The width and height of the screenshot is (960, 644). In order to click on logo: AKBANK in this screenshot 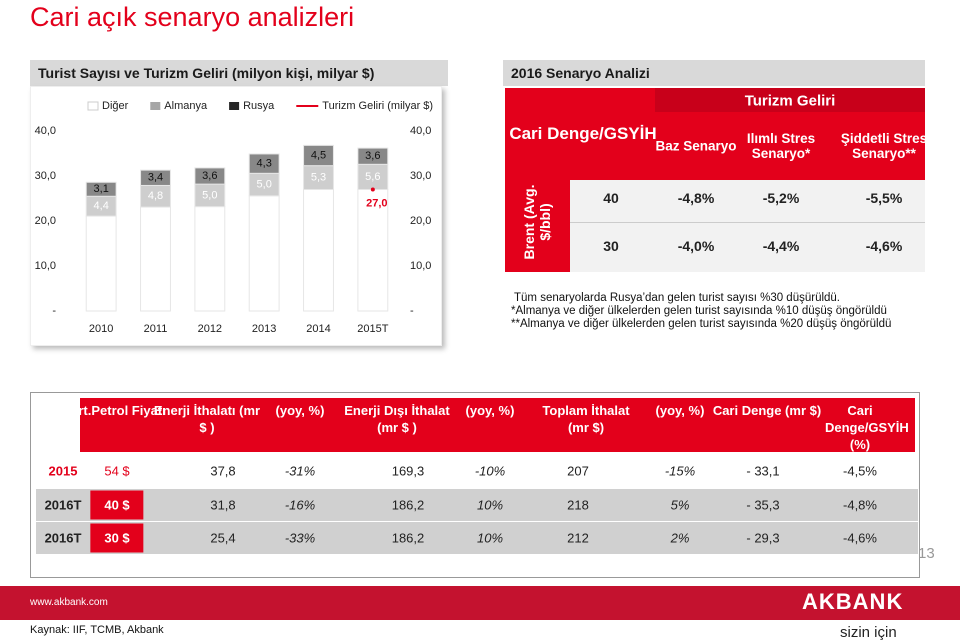, I will do `click(853, 601)`.